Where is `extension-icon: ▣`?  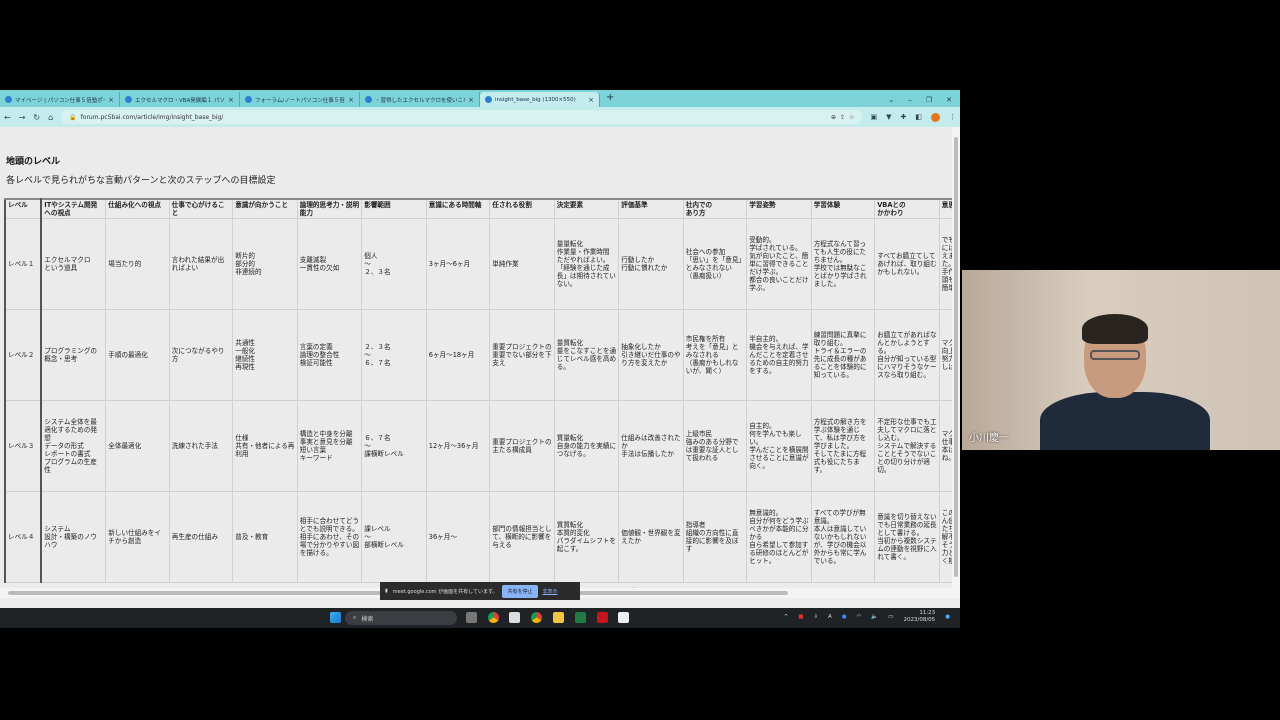 extension-icon: ▣ is located at coordinates (874, 117).